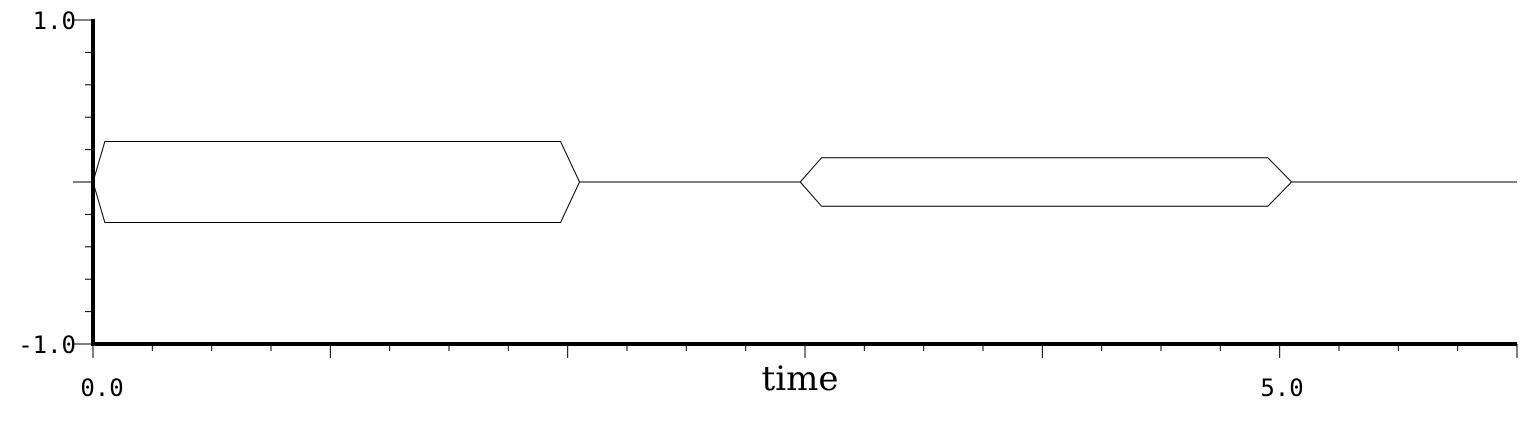 The height and width of the screenshot is (421, 1535). I want to click on waveform-segment-0-lower, so click(336, 202).